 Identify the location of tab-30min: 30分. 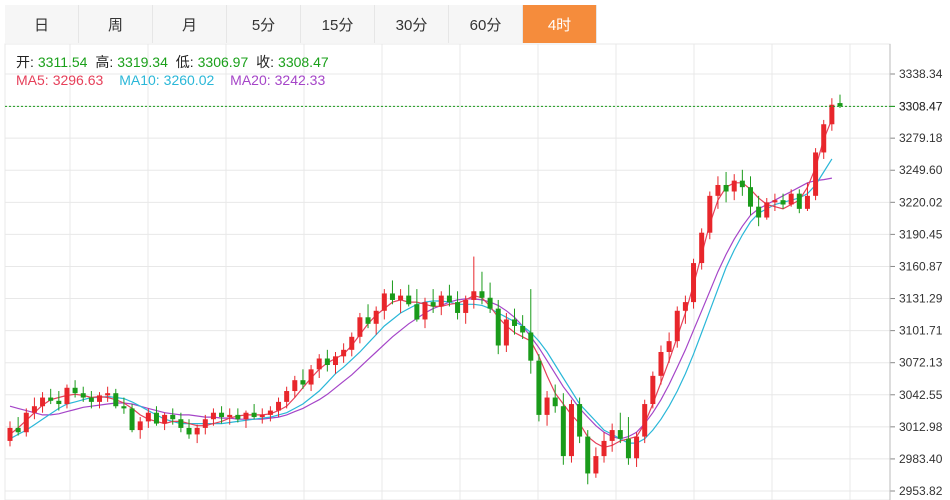
(412, 24).